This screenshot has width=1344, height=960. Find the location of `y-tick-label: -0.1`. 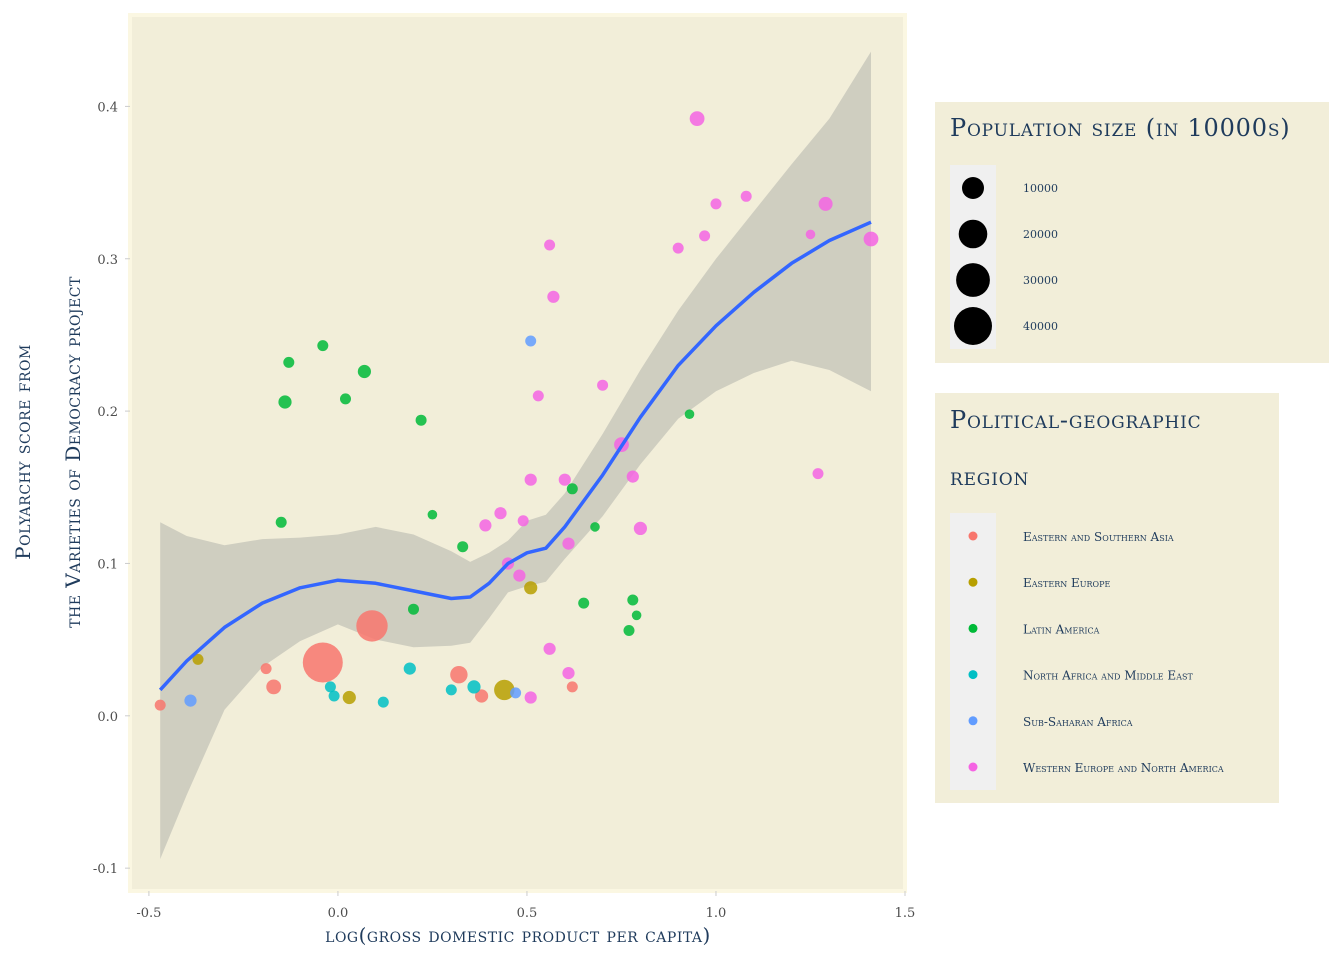

y-tick-label: -0.1 is located at coordinates (105, 869).